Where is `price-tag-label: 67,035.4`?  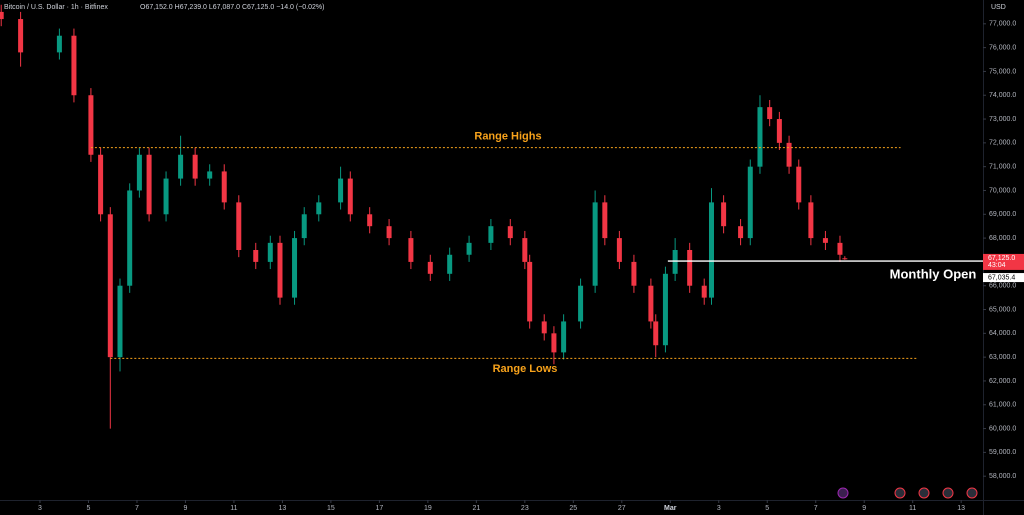 price-tag-label: 67,035.4 is located at coordinates (1001, 277).